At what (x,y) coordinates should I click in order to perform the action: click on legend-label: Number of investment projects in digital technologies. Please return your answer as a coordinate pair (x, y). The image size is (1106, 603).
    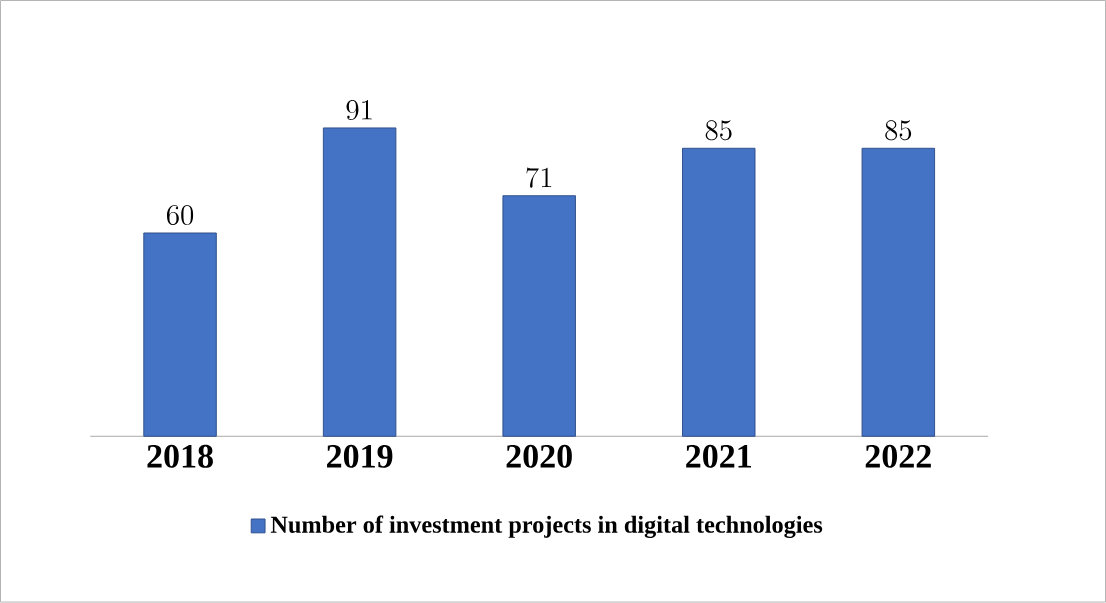
    Looking at the image, I should click on (546, 527).